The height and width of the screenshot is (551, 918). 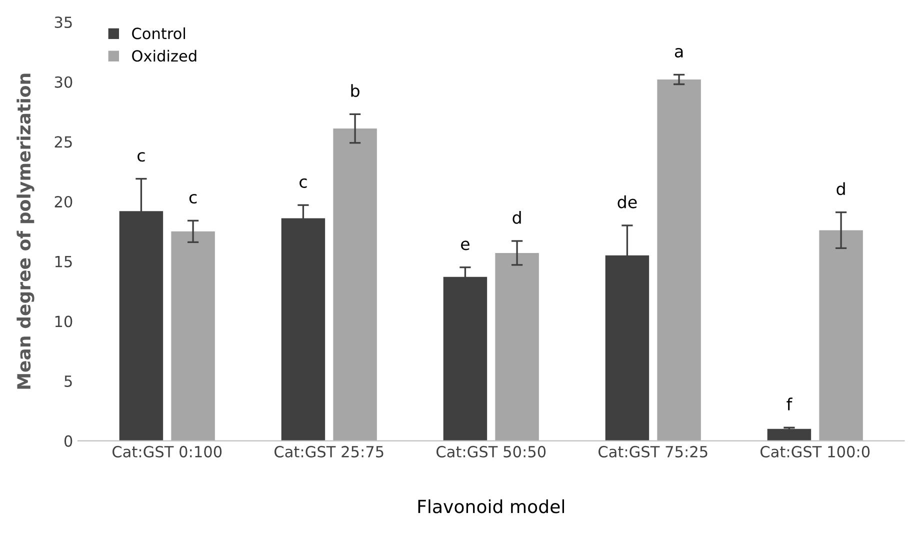 I want to click on x-tick-label: Cat:GST 25:75, so click(x=329, y=452).